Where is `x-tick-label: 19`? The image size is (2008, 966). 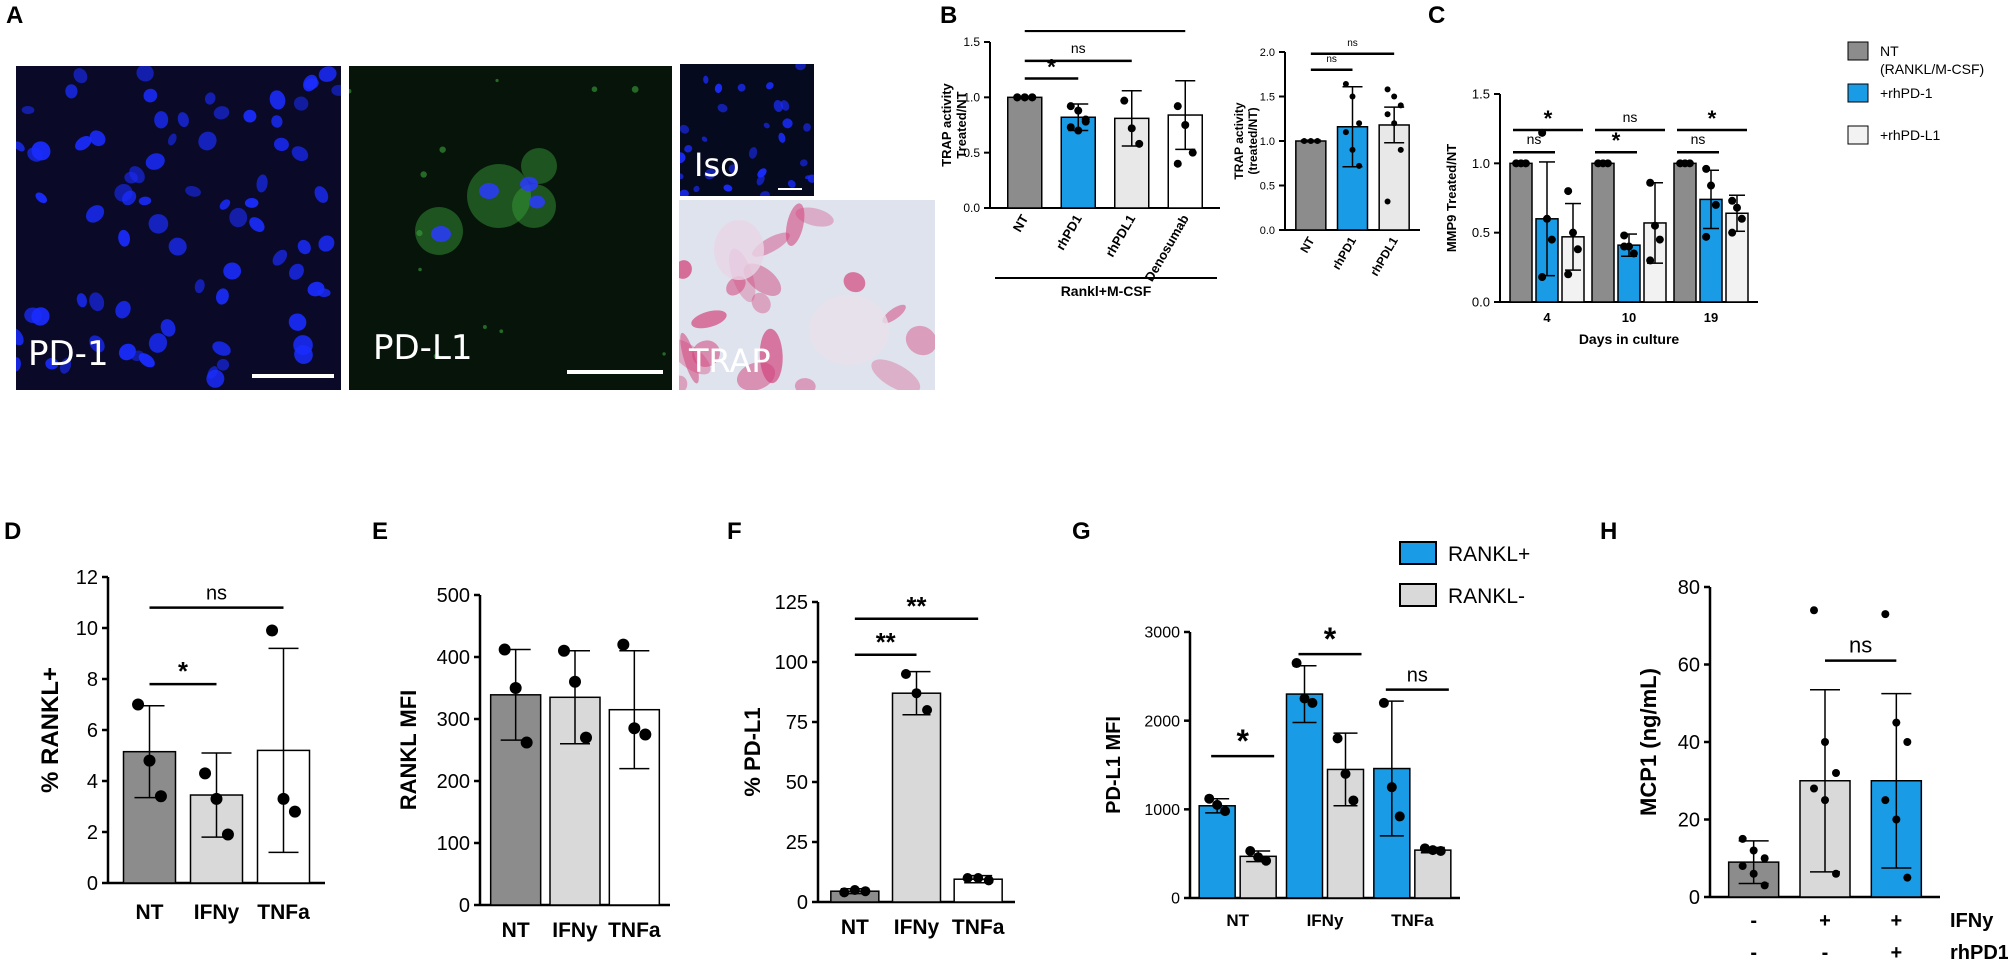
x-tick-label: 19 is located at coordinates (1711, 317).